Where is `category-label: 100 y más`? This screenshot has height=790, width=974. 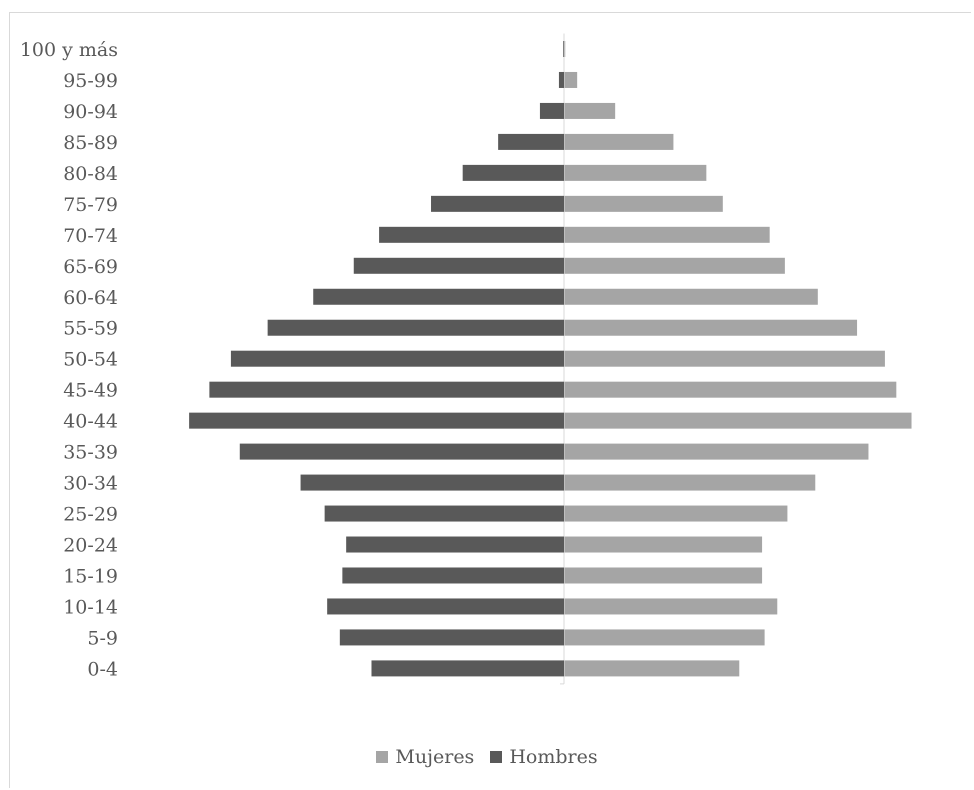 category-label: 100 y más is located at coordinates (69, 50).